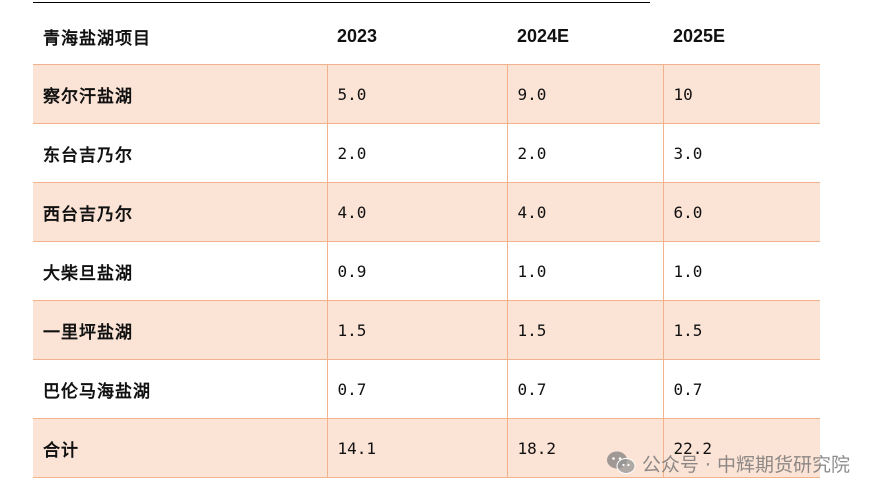 The image size is (878, 497). I want to click on cell-2024e: 4.0, so click(584, 212).